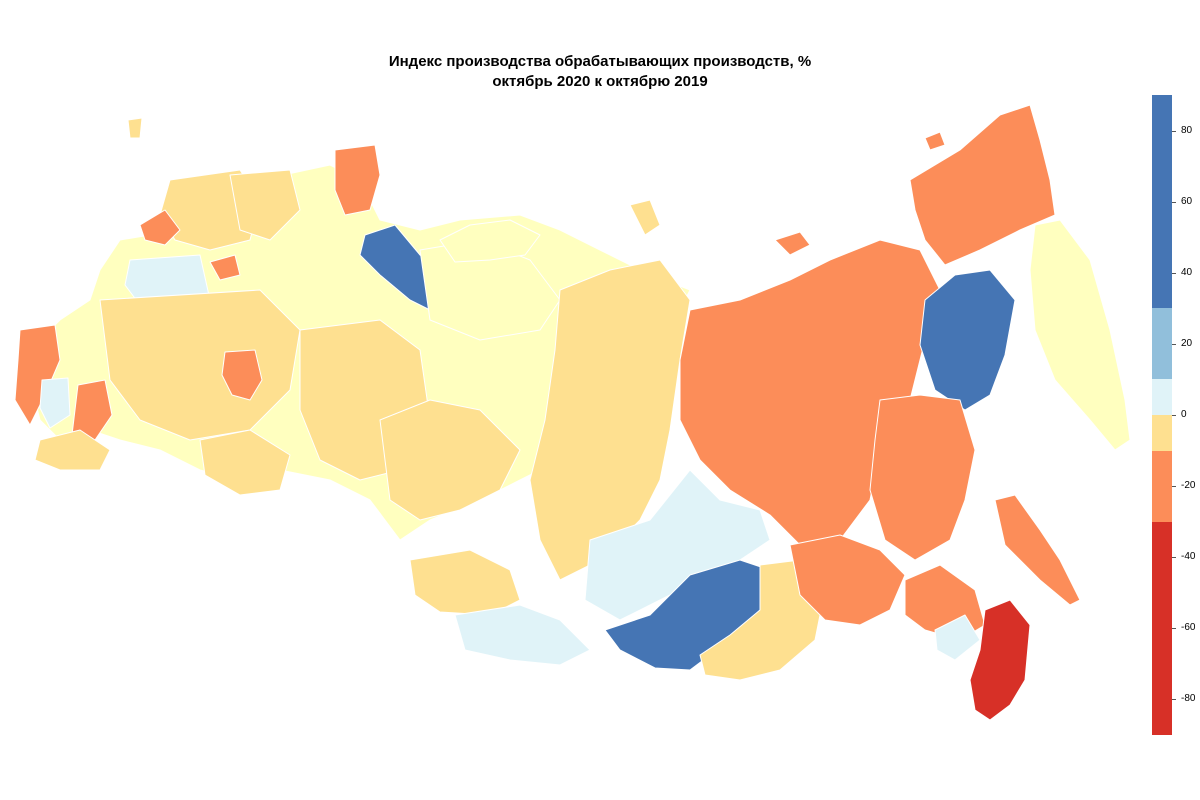 The image size is (1200, 800). What do you see at coordinates (967, 340) in the screenshot?
I see `region-magadan` at bounding box center [967, 340].